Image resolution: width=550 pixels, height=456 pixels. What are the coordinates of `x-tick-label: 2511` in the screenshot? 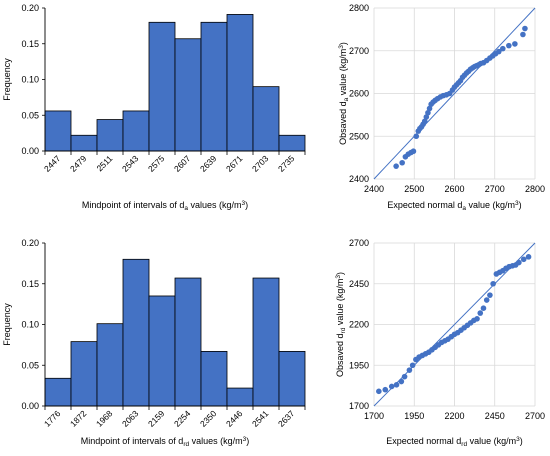 It's located at (104, 163).